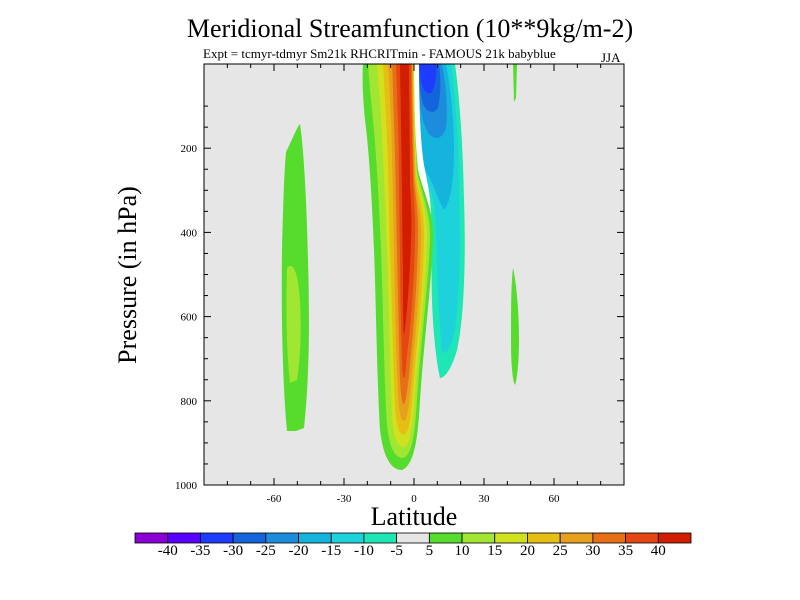 The width and height of the screenshot is (800, 600). I want to click on y-tick-label: 200, so click(189, 149).